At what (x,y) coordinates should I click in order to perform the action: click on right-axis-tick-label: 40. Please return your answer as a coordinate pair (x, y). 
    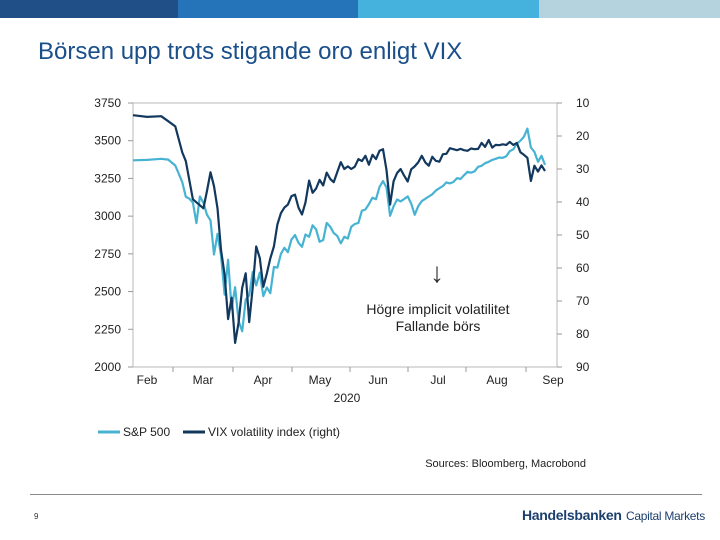
    Looking at the image, I should click on (583, 202).